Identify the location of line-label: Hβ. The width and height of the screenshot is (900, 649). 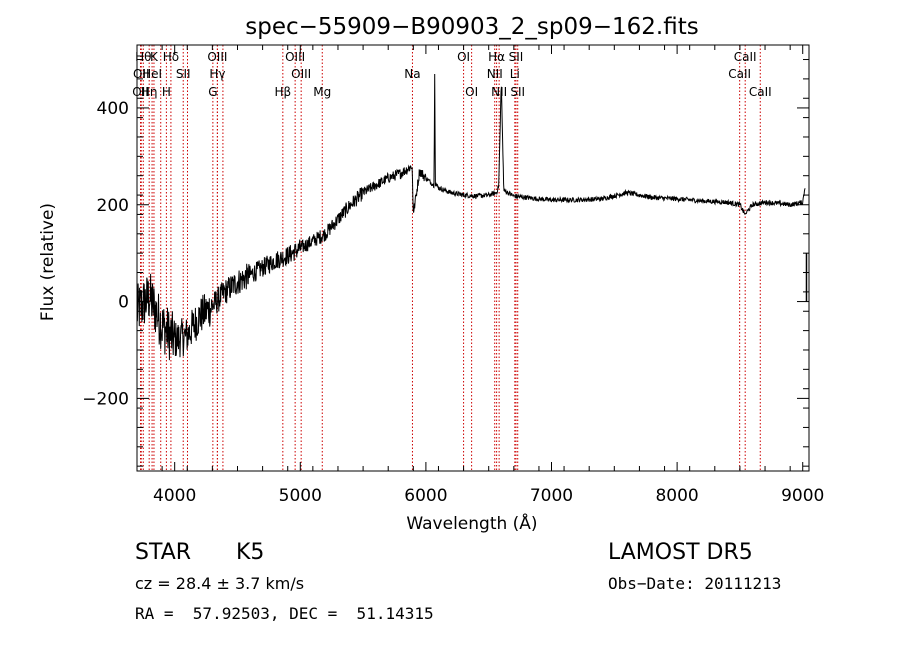
(282, 92).